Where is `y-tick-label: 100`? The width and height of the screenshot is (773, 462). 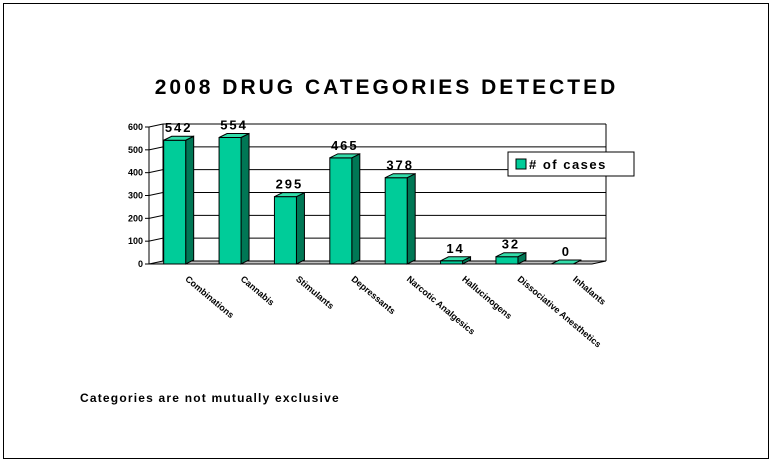 y-tick-label: 100 is located at coordinates (135, 241).